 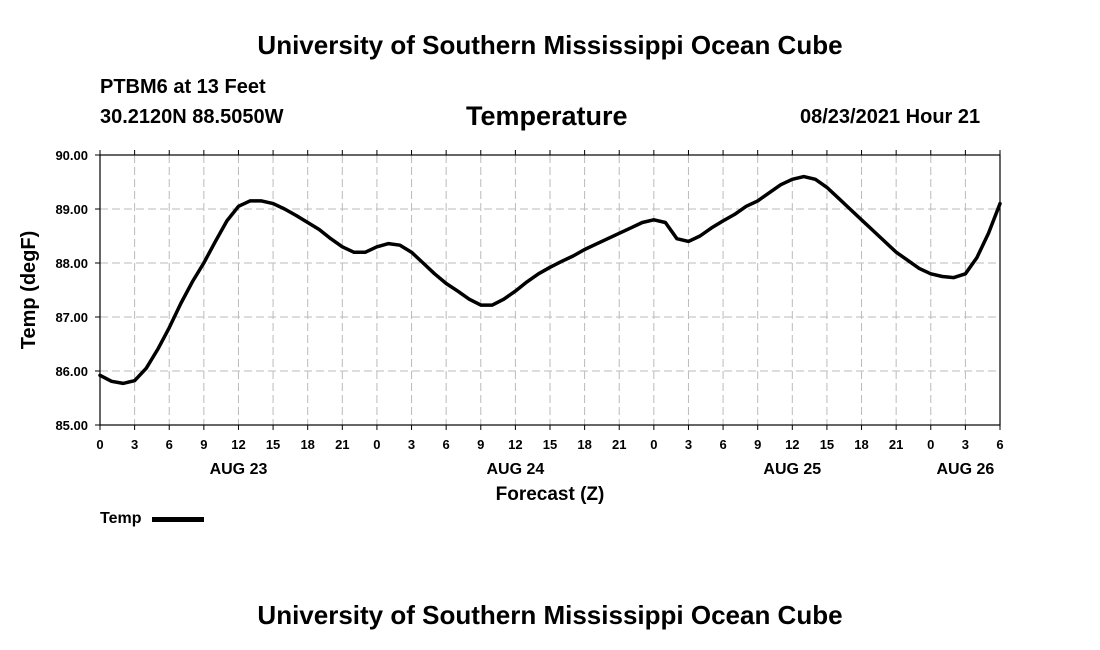 I want to click on y-tick-label: 89.00, so click(x=71, y=209).